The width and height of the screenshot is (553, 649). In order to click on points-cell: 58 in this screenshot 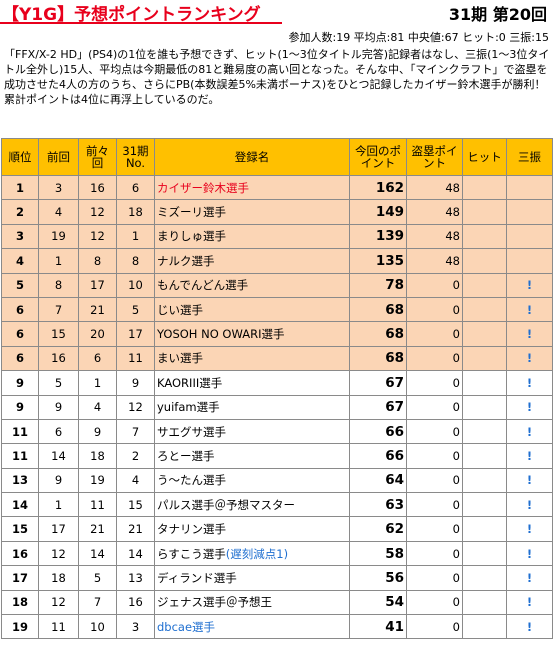, I will do `click(378, 553)`.